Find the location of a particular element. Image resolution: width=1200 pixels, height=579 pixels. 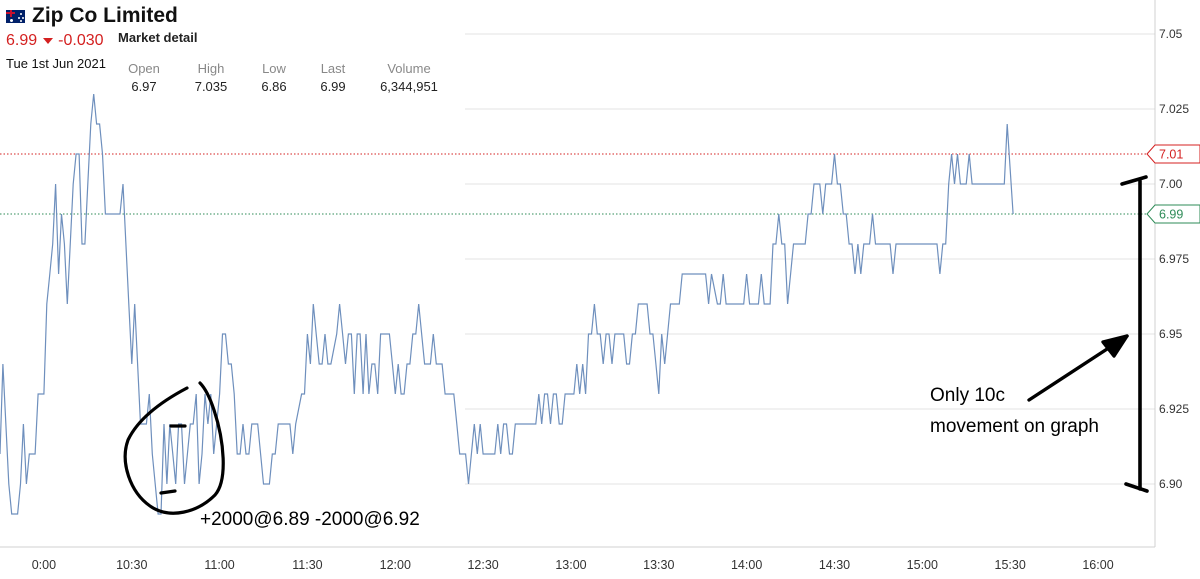

stat-value-high: 7.035 is located at coordinates (211, 86).